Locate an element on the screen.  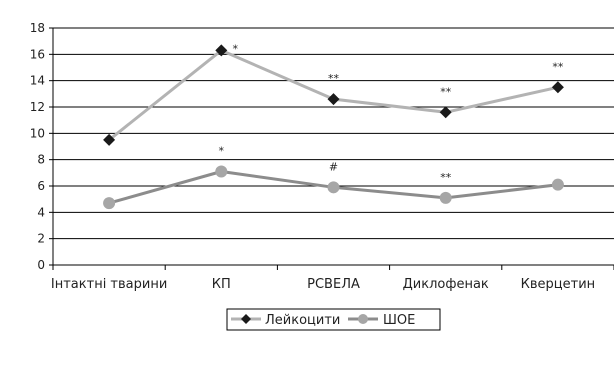
y-tick-label: 16 is located at coordinates (37, 54).